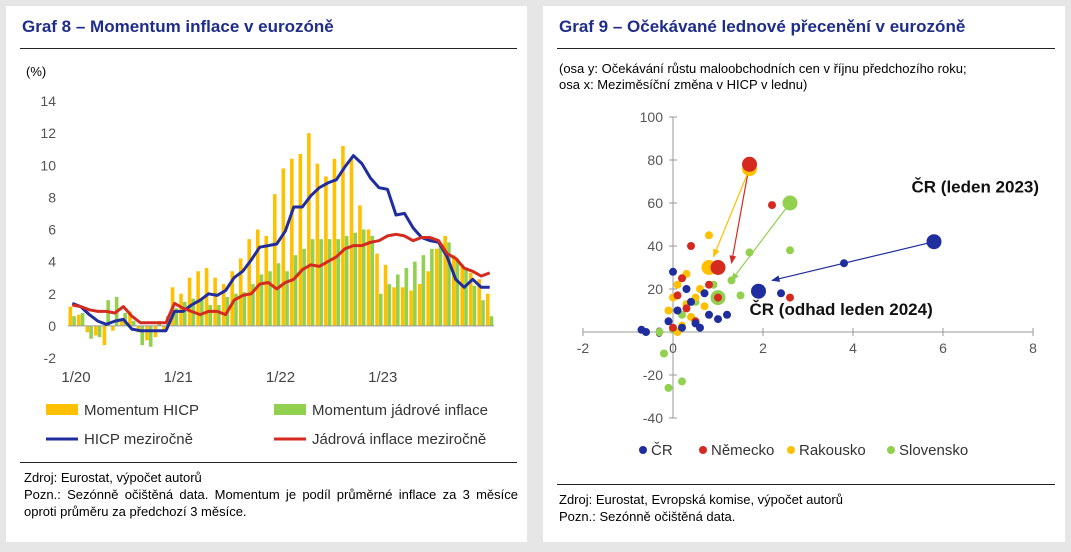 Image resolution: width=1071 pixels, height=552 pixels. I want to click on graf9-x-tick-label: 8, so click(1033, 348).